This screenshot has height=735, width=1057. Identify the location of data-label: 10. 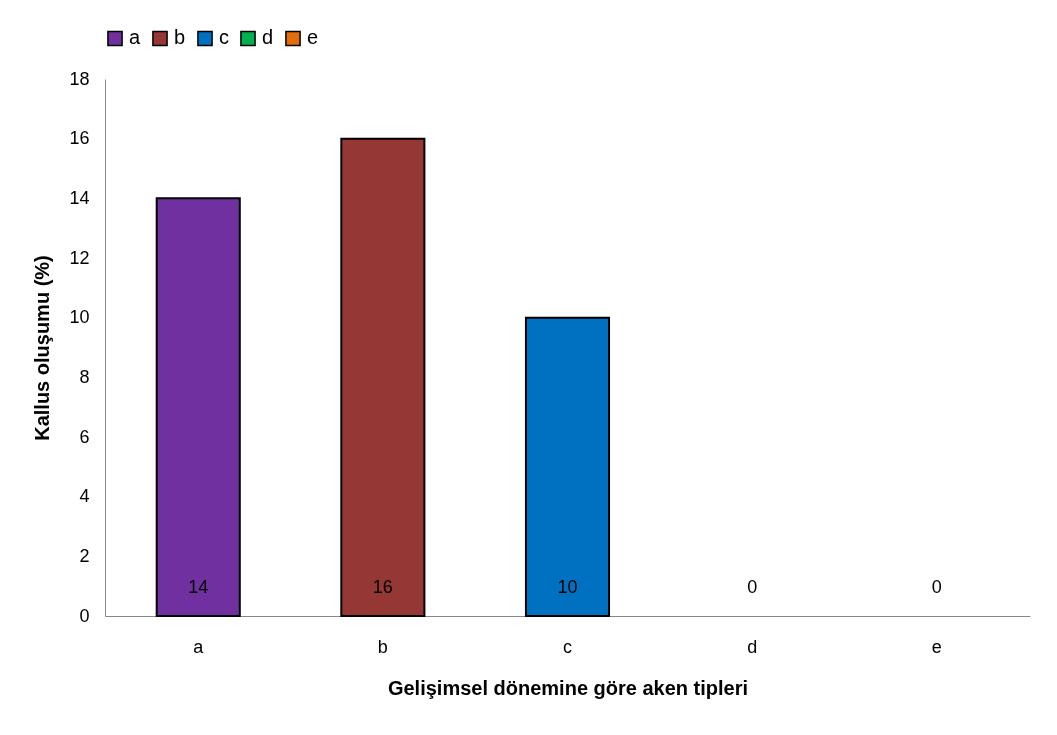
(567, 587).